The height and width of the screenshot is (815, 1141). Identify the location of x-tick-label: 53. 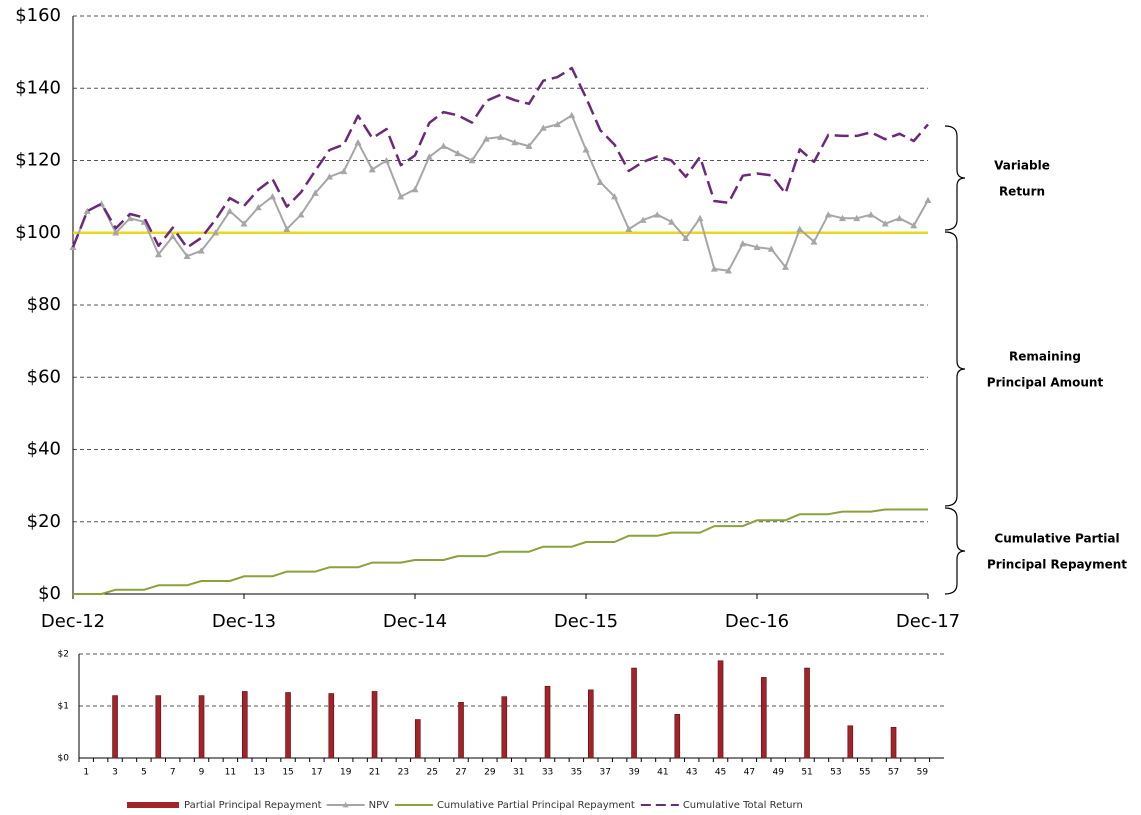
(835, 773).